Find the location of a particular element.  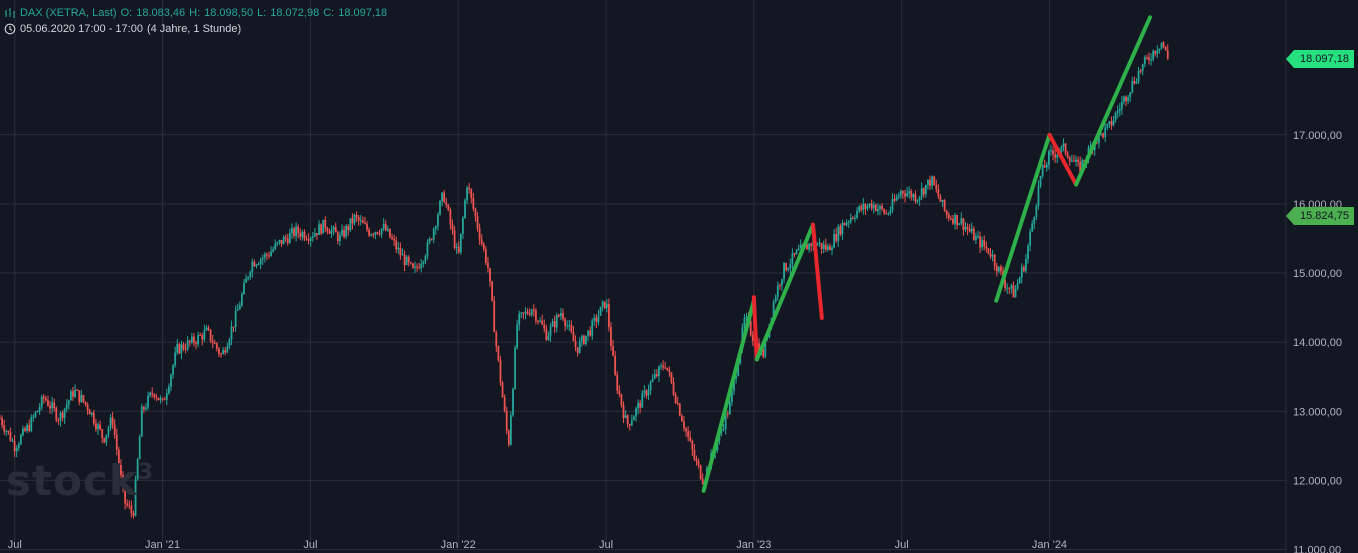

range-label: (4 Jahre, 1 Stunde) is located at coordinates (194, 29).